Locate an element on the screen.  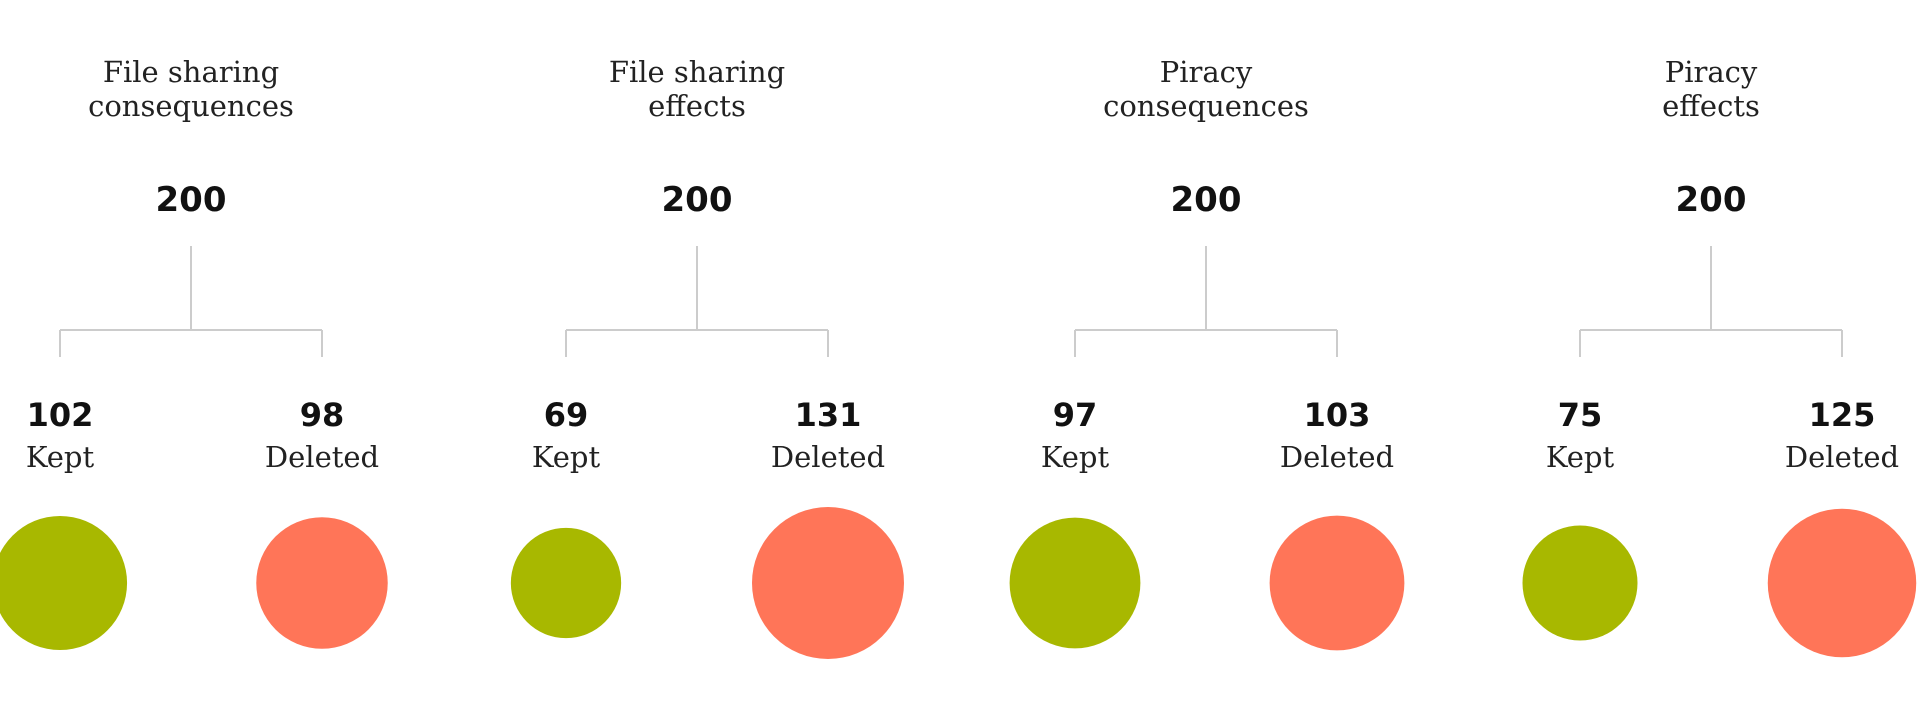
deleted-count: 131 is located at coordinates (828, 415).